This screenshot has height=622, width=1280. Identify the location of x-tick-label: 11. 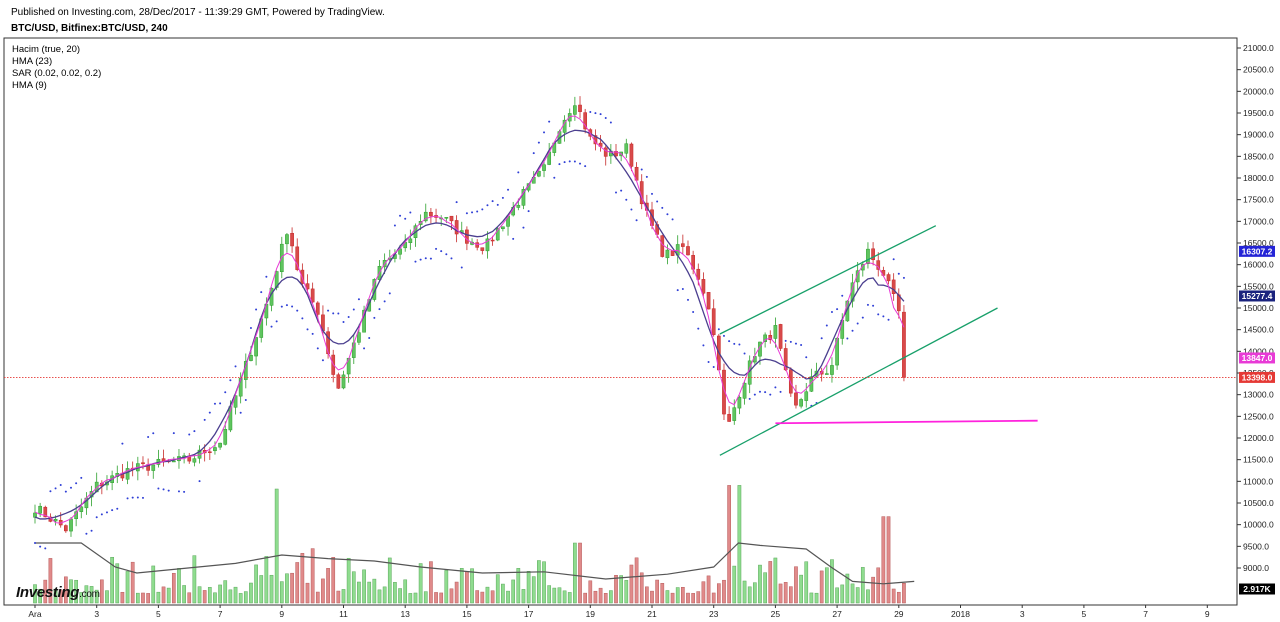
(343, 614).